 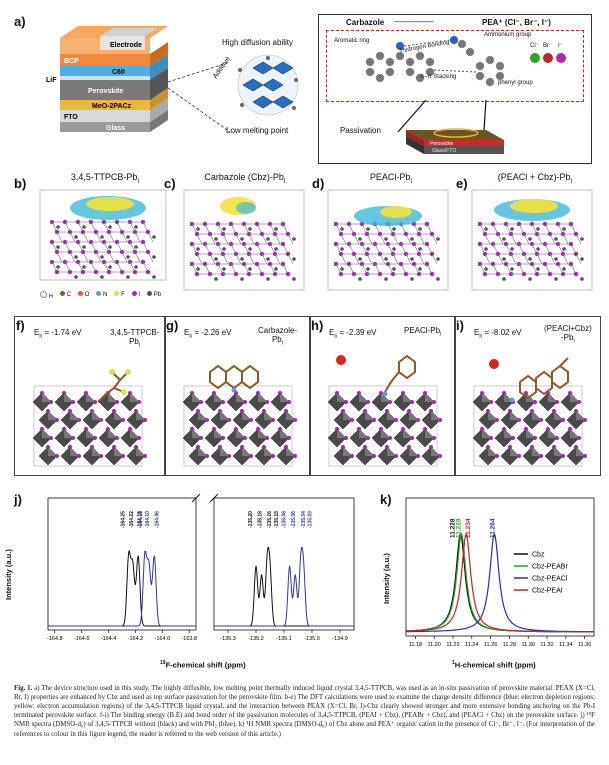 I want to click on panel-c-label: c), so click(x=170, y=183).